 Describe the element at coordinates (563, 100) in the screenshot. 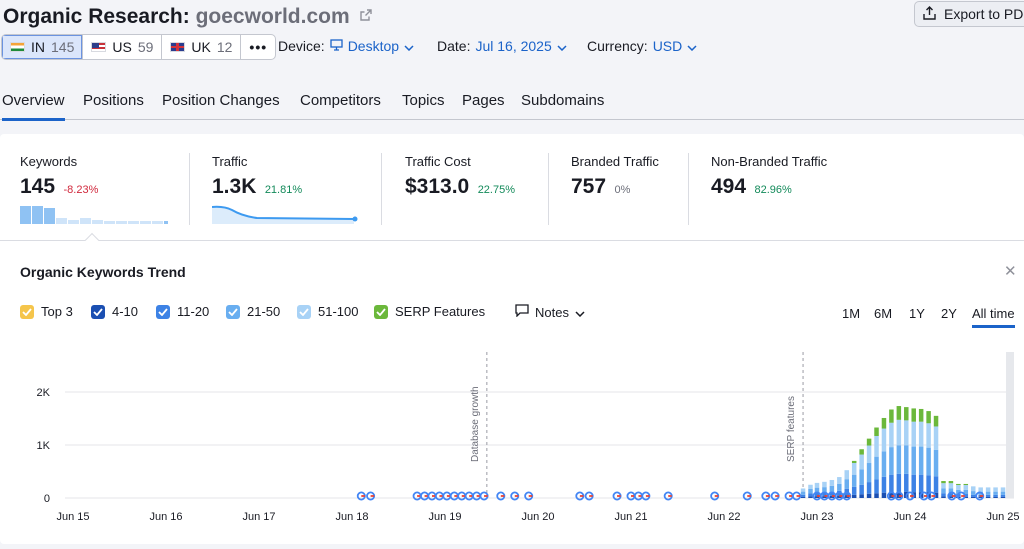

I see `tab-subdomains: Subdomains` at that location.